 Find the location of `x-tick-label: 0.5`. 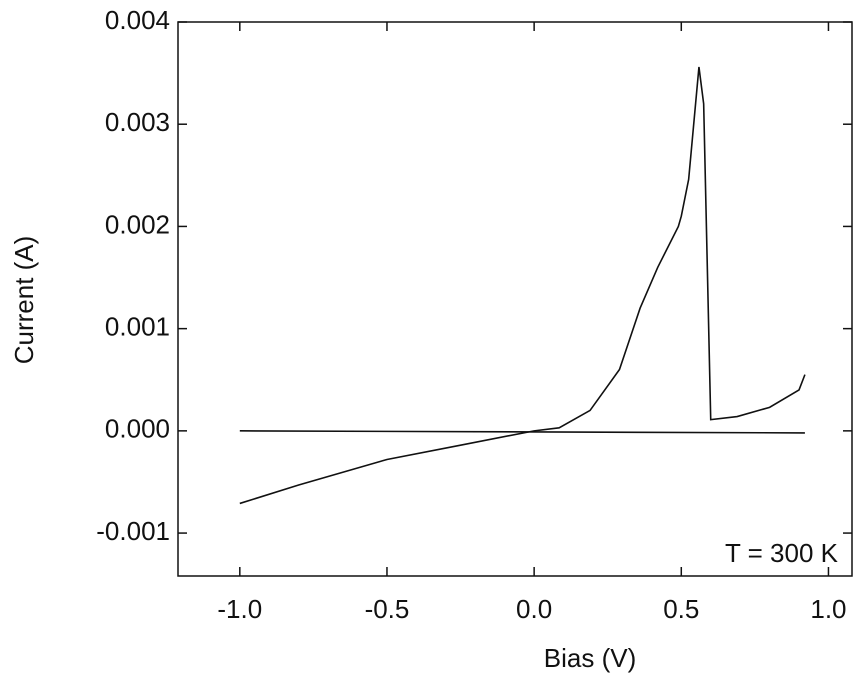

x-tick-label: 0.5 is located at coordinates (681, 609).